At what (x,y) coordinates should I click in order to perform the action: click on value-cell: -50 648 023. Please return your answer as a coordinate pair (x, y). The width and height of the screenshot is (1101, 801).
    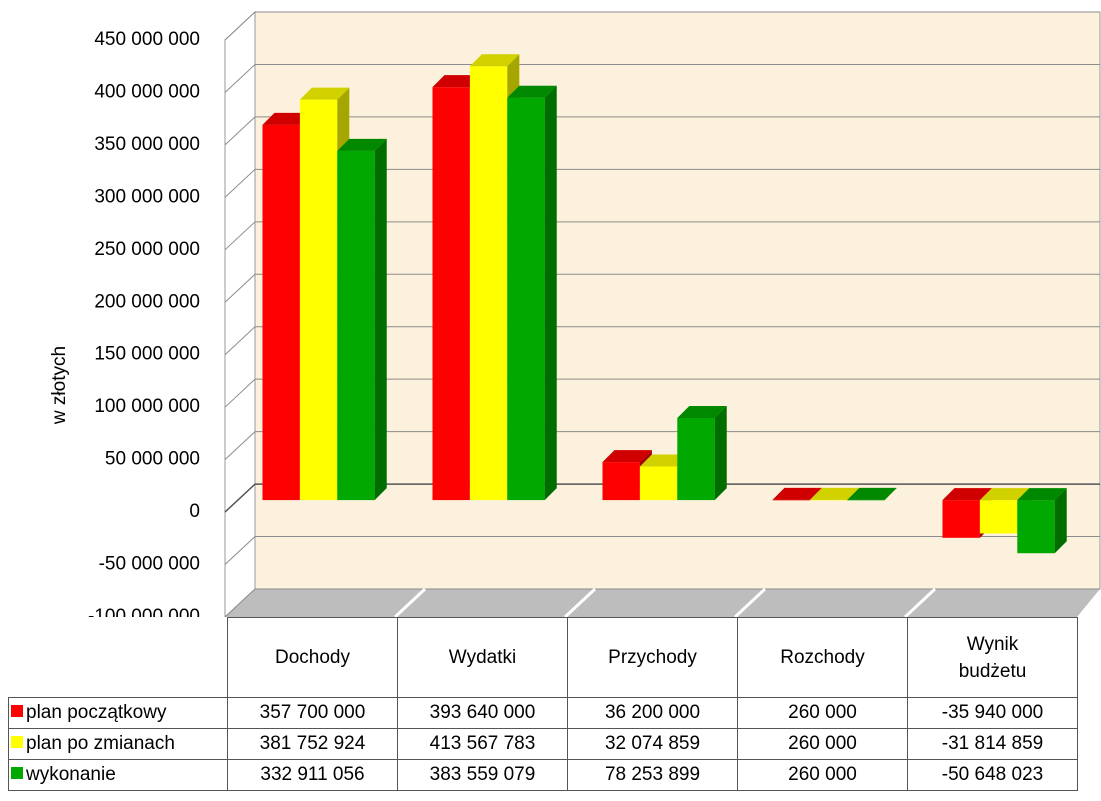
    Looking at the image, I should click on (992, 775).